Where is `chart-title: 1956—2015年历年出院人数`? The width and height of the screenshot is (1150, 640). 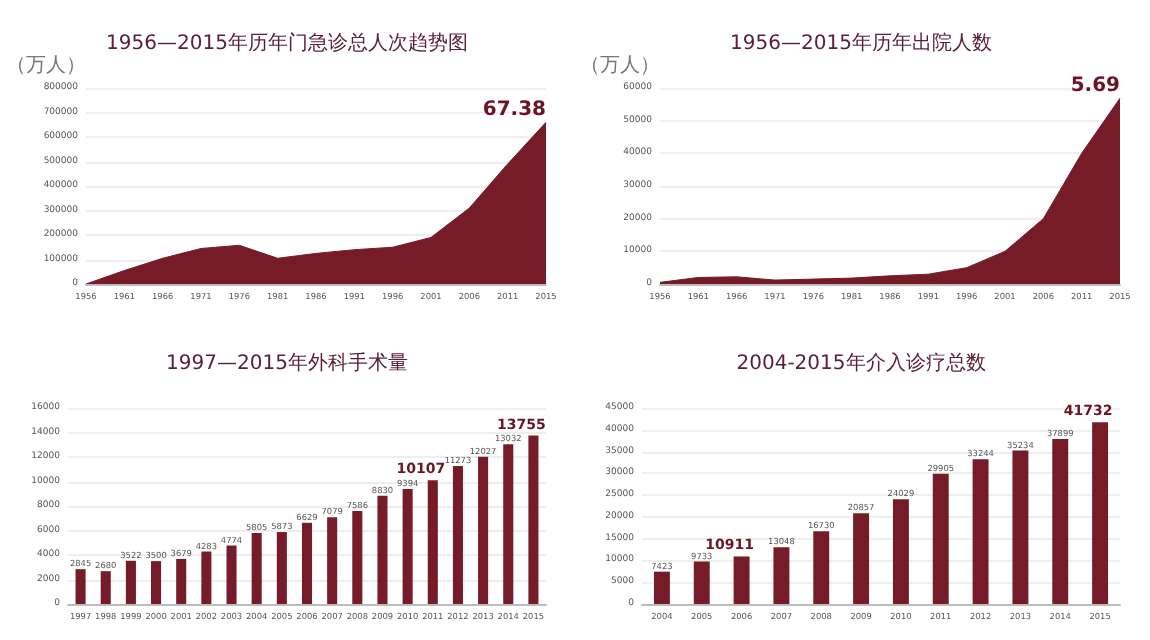
chart-title: 1956—2015年历年出院人数 is located at coordinates (861, 43).